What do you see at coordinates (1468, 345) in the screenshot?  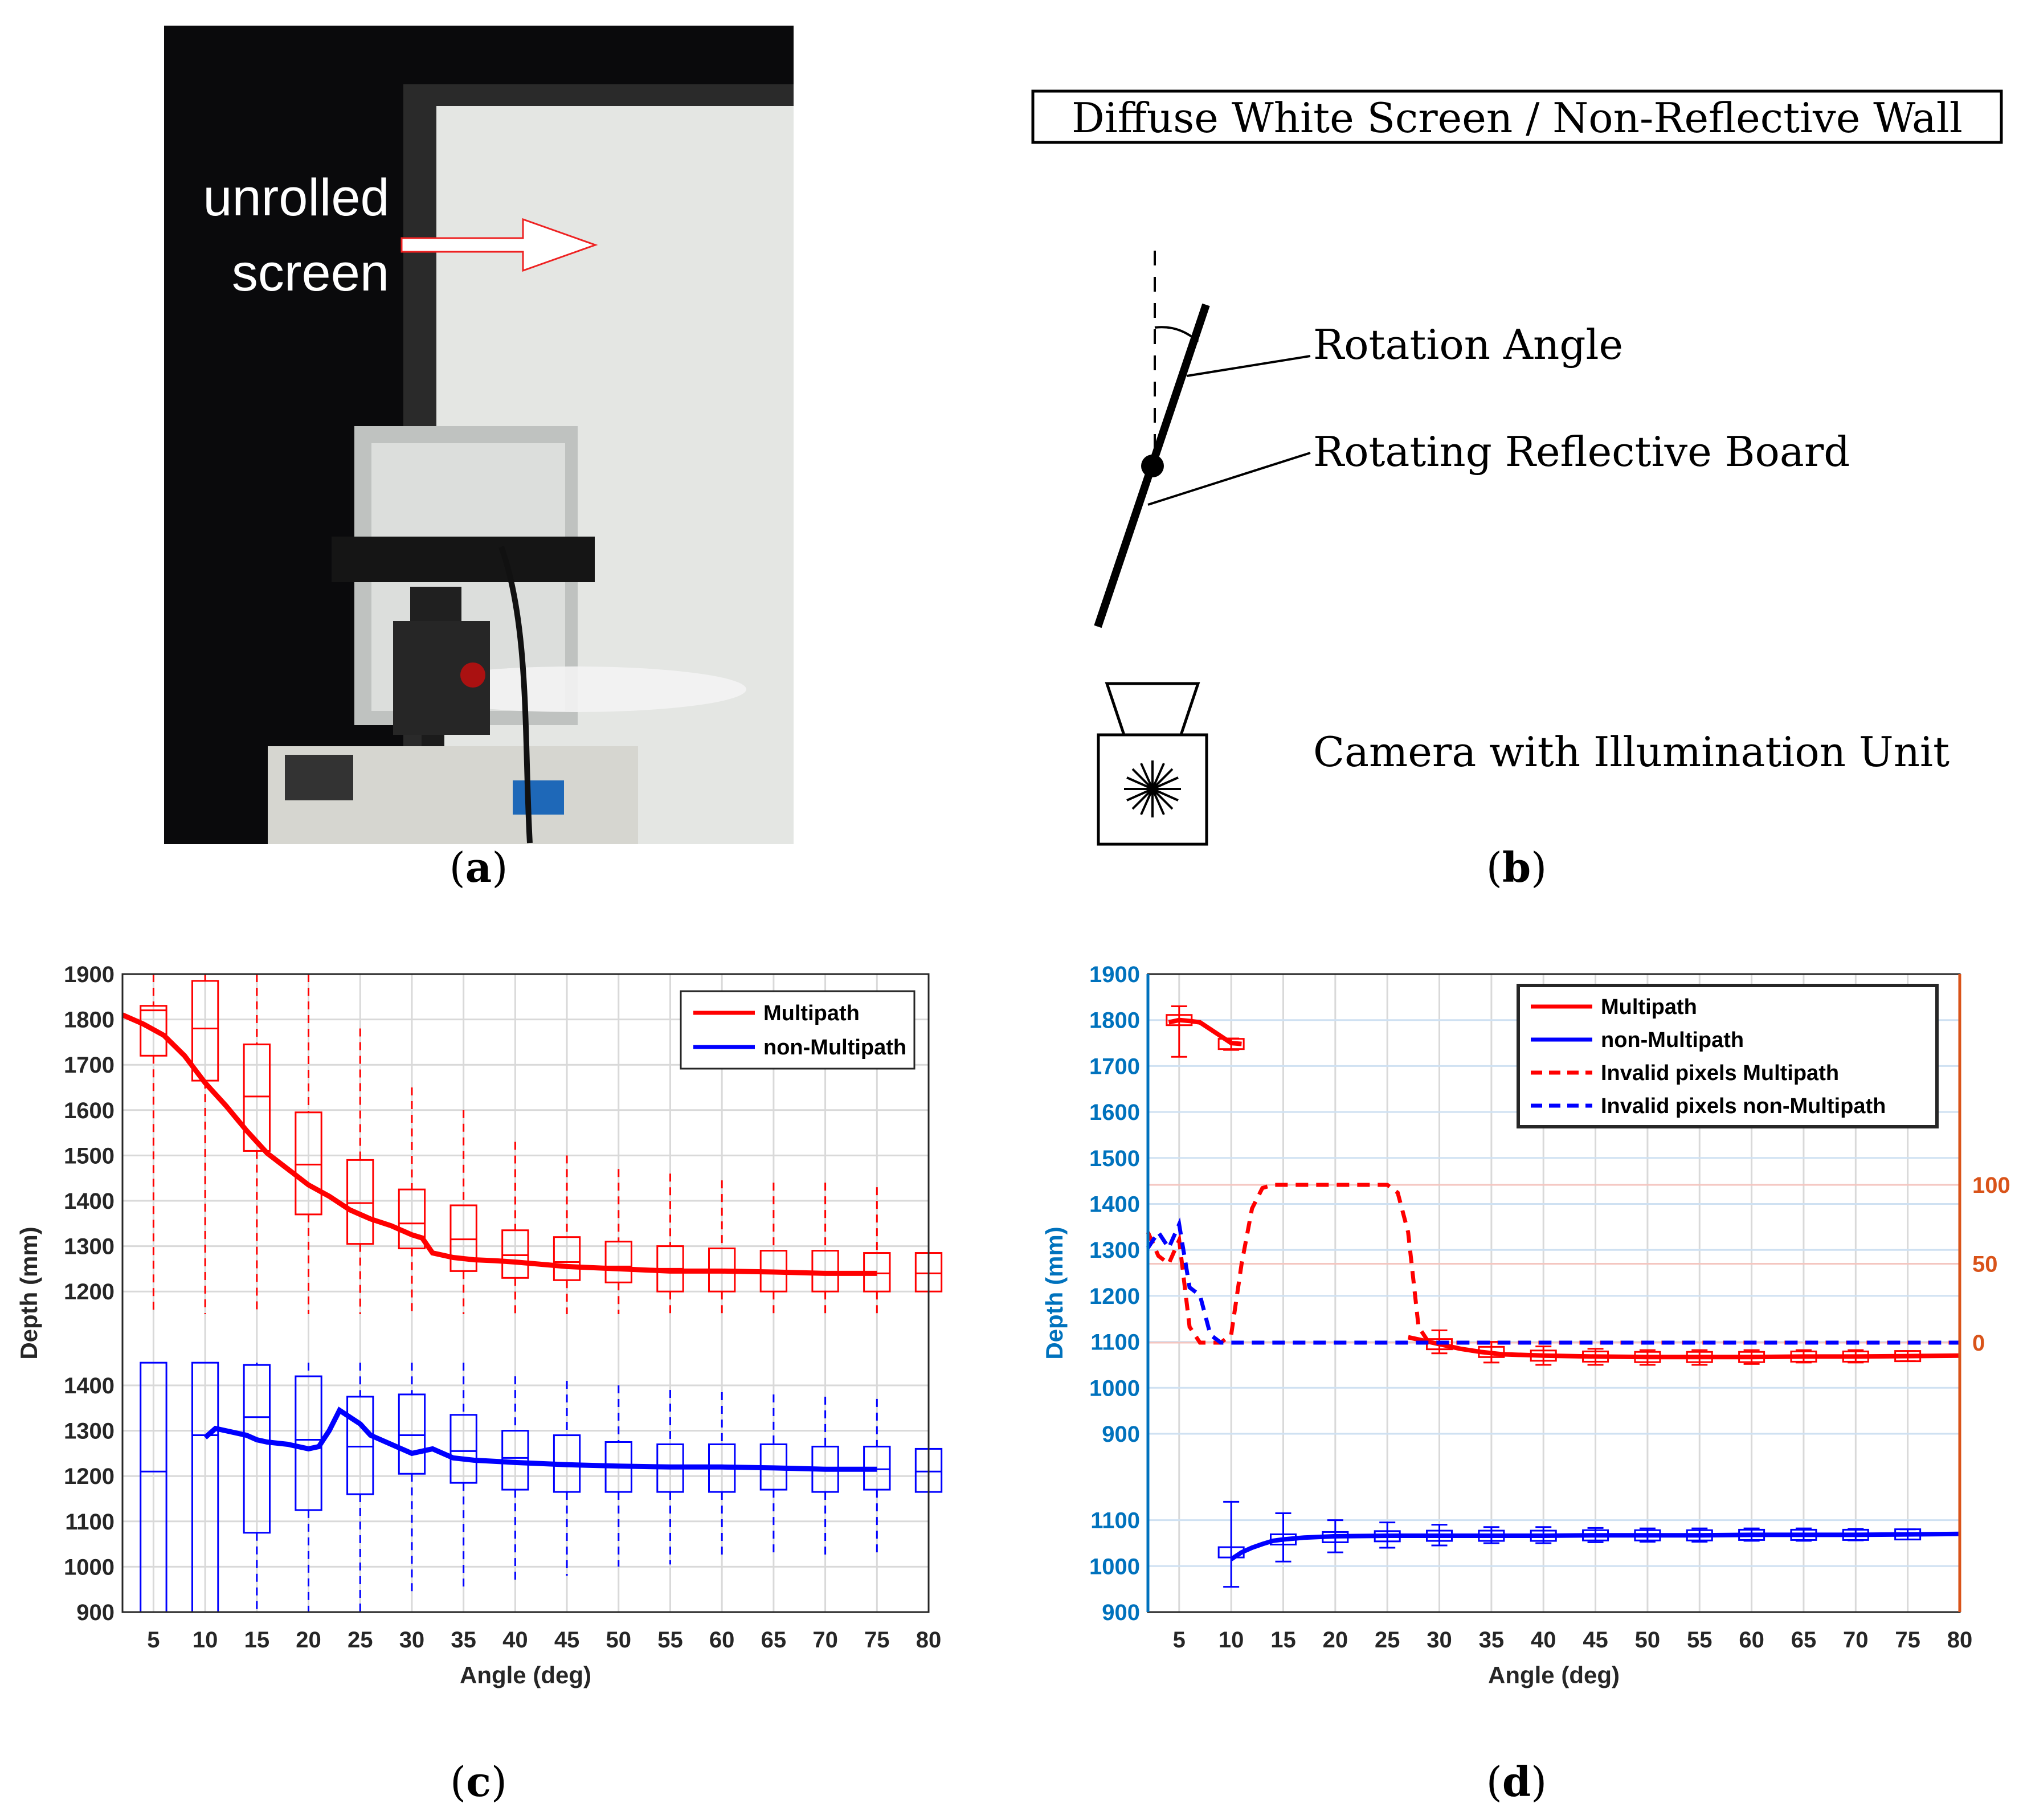 I see `rotation-angle-label: Rotation Angle` at bounding box center [1468, 345].